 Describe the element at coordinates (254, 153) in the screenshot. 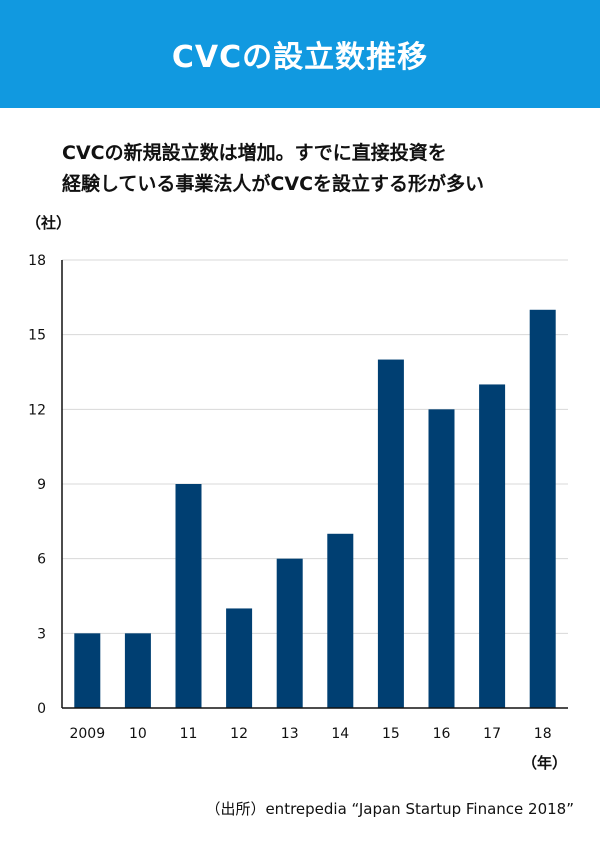

I see `subtitle-line-1: CVCの新規設立数は増加。すでに直接投資を` at that location.